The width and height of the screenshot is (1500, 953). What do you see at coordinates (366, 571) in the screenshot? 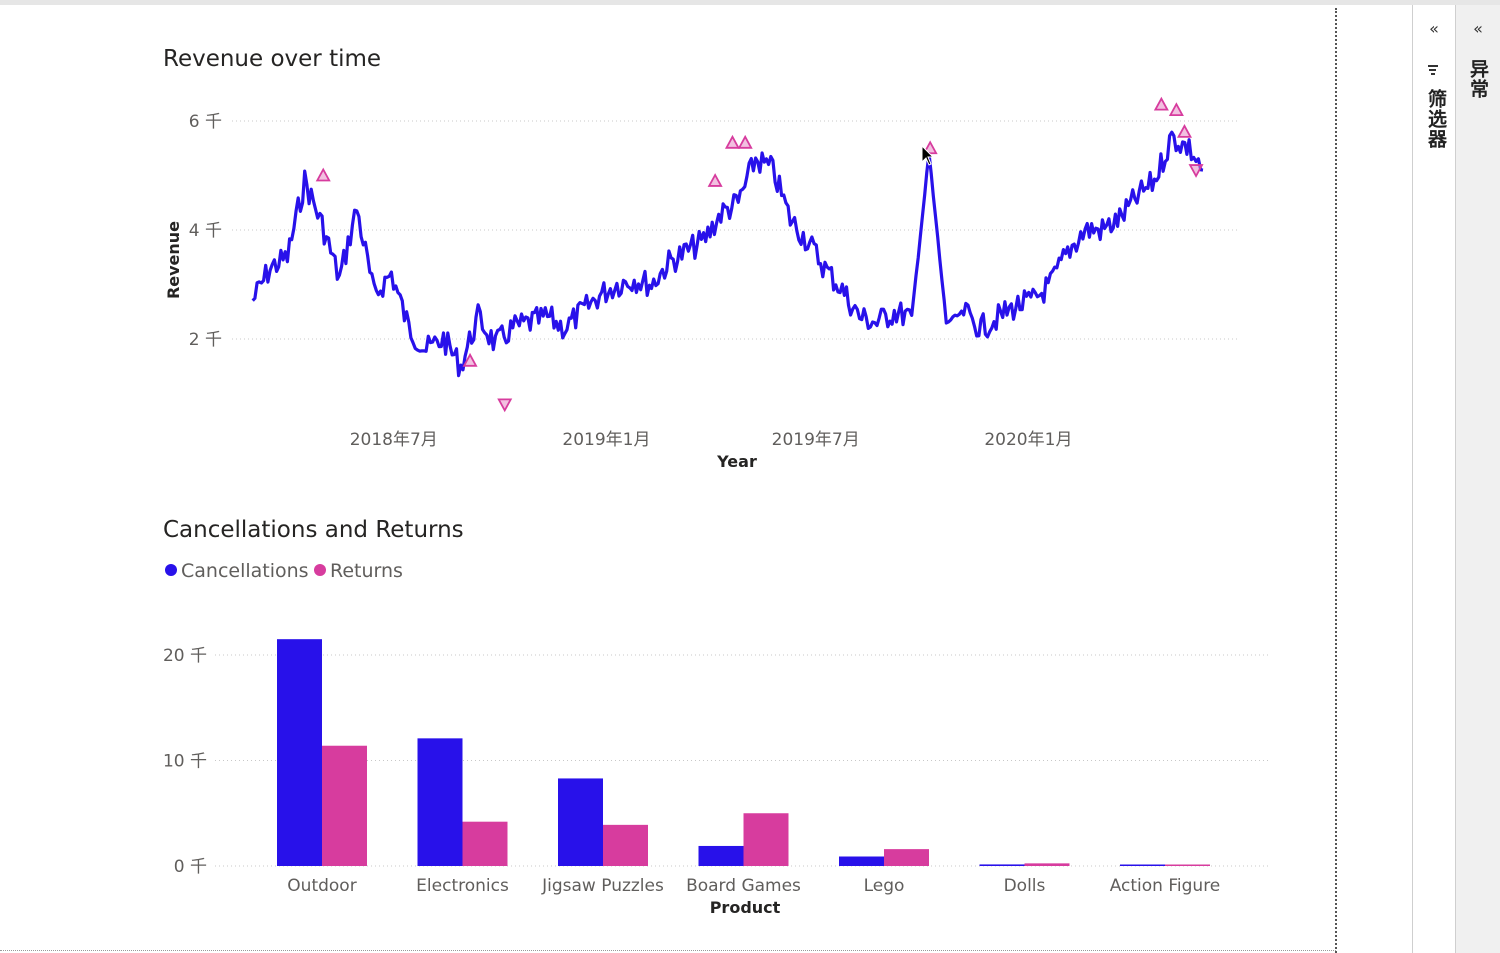
I see `legend-label-returns: Returns` at bounding box center [366, 571].